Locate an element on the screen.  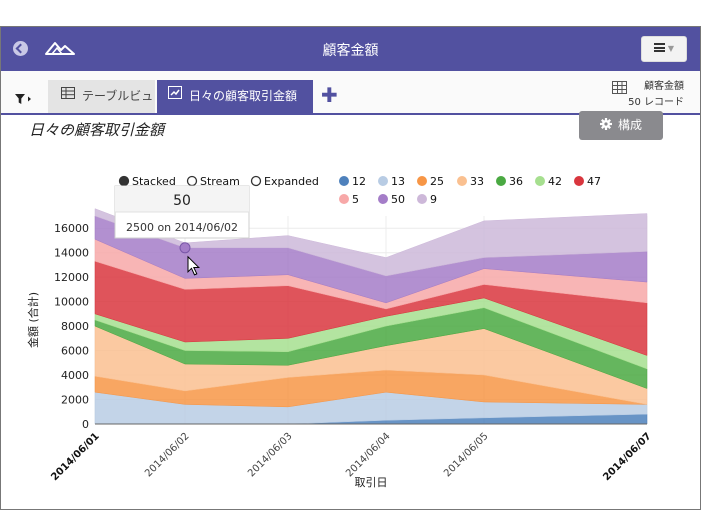
tab-chart-label: 日々の顧客取引金額 is located at coordinates (243, 96).